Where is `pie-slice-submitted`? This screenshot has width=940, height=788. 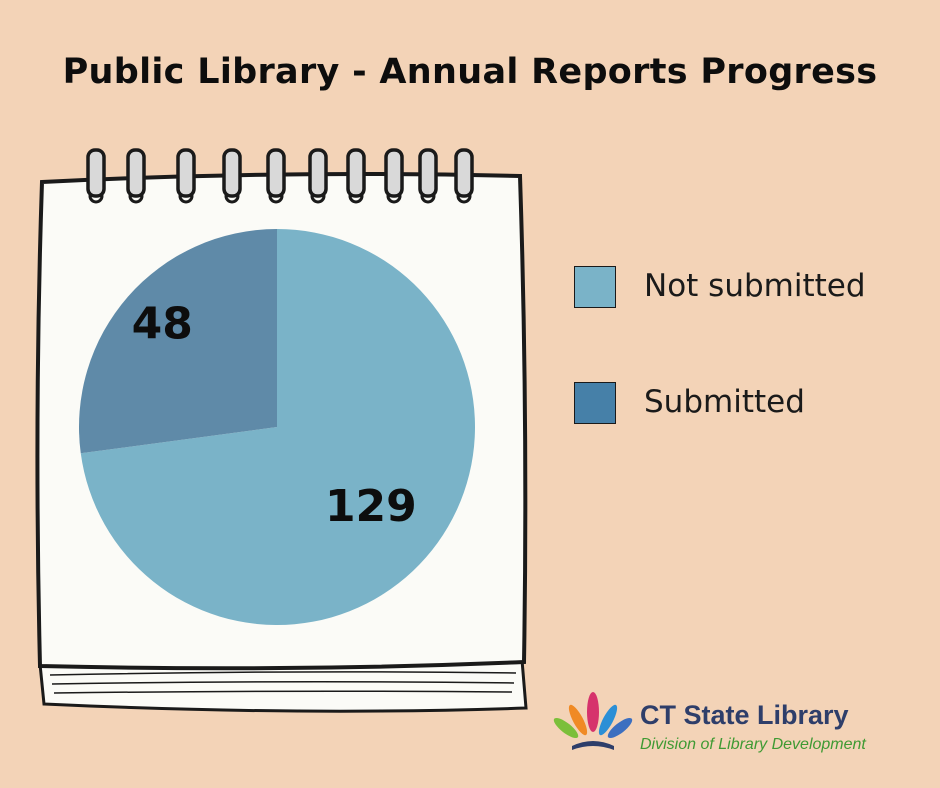
pie-slice-submitted is located at coordinates (178, 341).